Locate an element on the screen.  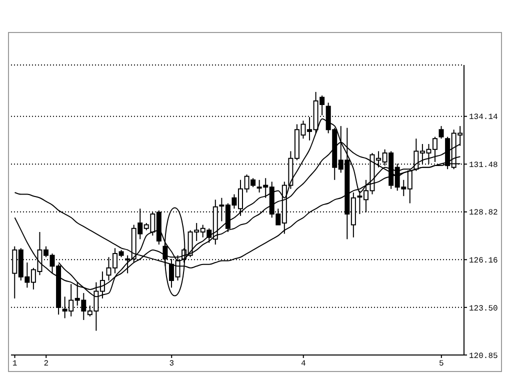
x-tick-label: 2 is located at coordinates (46, 364).